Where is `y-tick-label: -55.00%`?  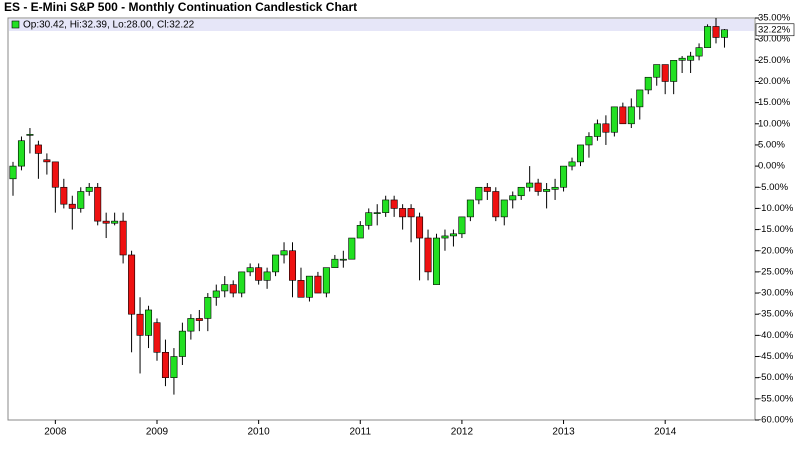
y-tick-label: -55.00% is located at coordinates (776, 398).